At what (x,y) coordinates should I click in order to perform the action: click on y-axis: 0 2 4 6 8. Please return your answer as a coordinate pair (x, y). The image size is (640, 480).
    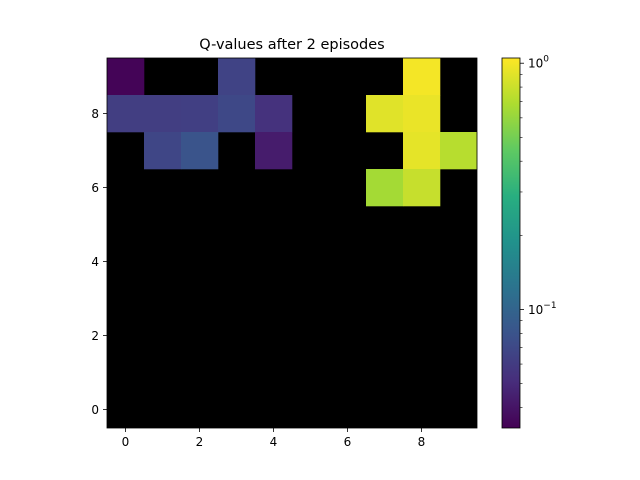
    Looking at the image, I should click on (99, 262).